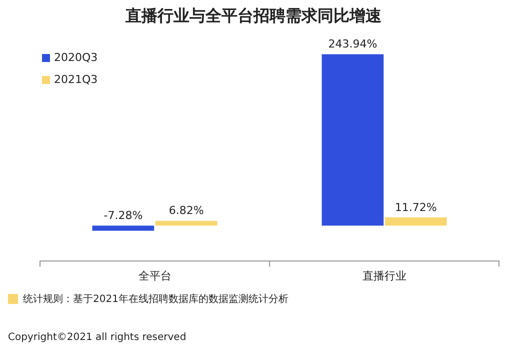  What do you see at coordinates (415, 207) in the screenshot?
I see `data-label: 11.72%` at bounding box center [415, 207].